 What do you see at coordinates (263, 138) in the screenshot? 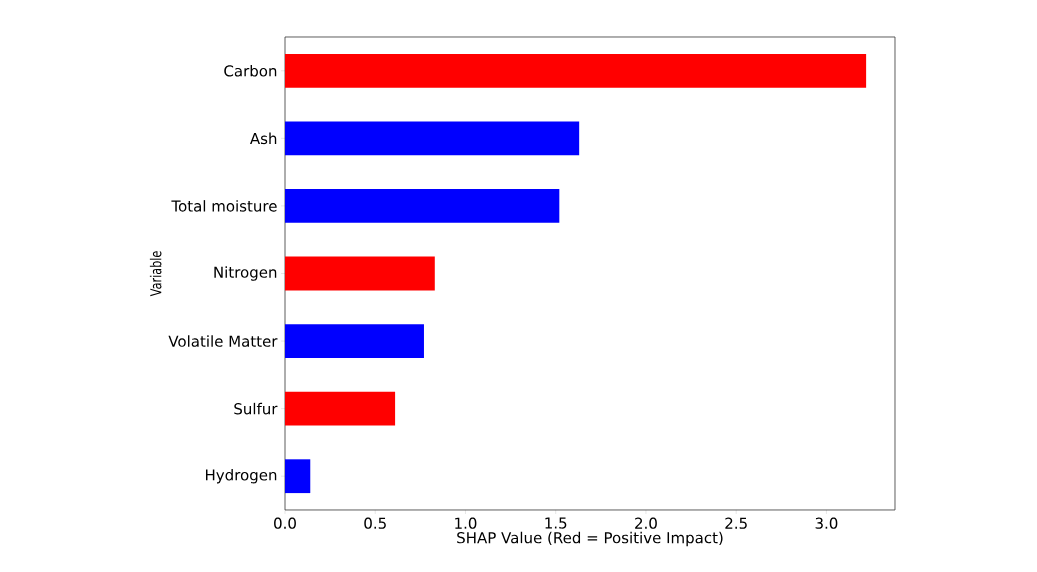
I see `y-tick-label: Ash` at bounding box center [263, 138].